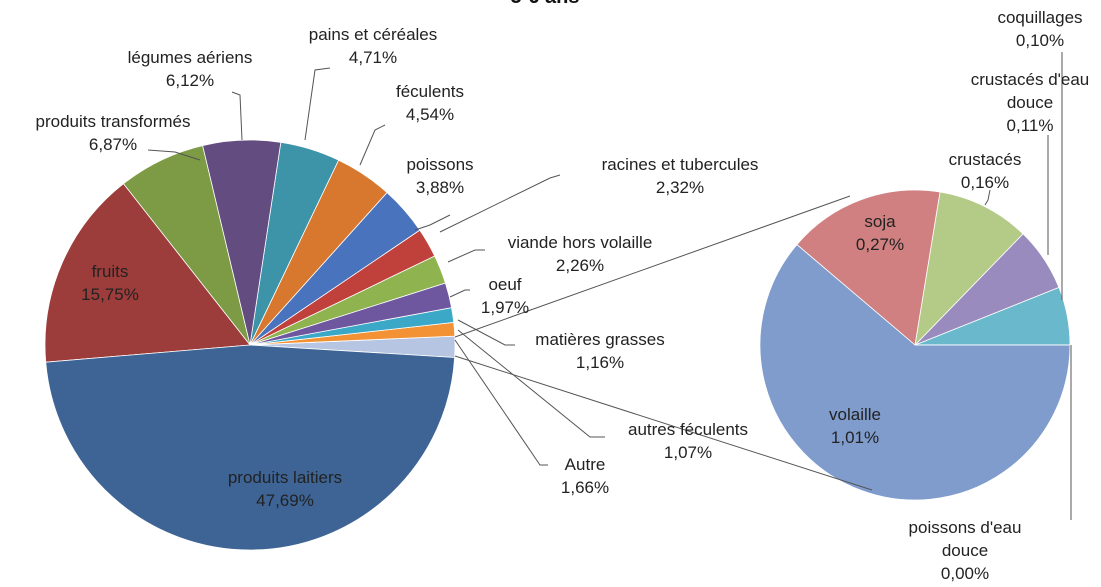 The image size is (1101, 587). Describe the element at coordinates (430, 91) in the screenshot. I see `category-label: féculents` at that location.